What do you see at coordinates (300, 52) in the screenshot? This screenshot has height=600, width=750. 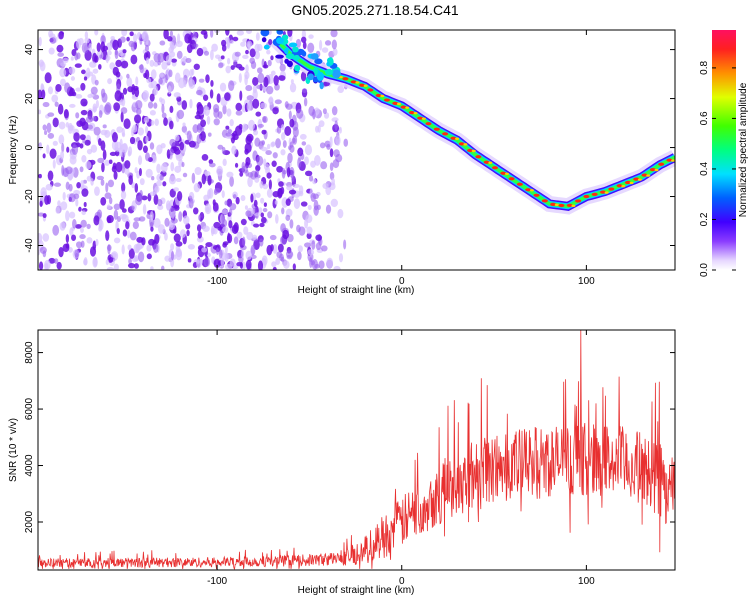 I see `ridge-onset-blob` at bounding box center [300, 52].